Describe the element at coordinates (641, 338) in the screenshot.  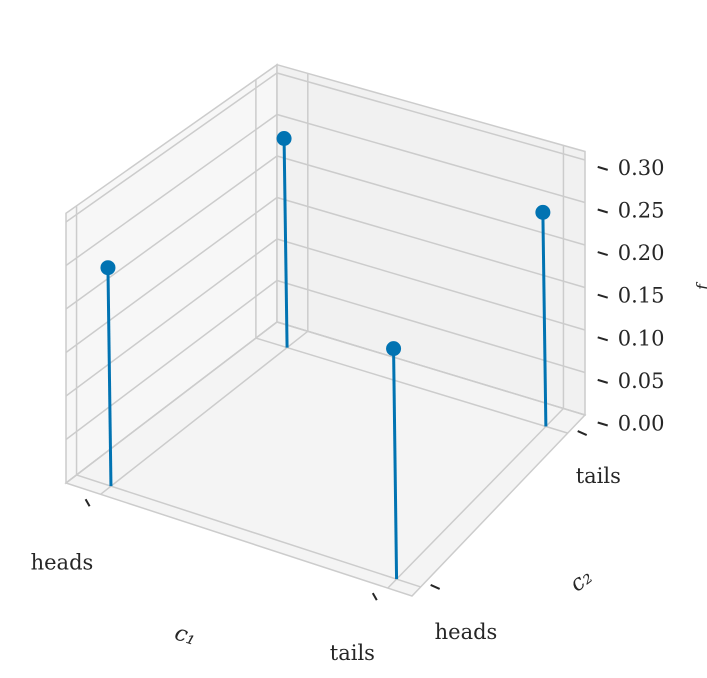
I see `z-tick-label: 0.10` at that location.